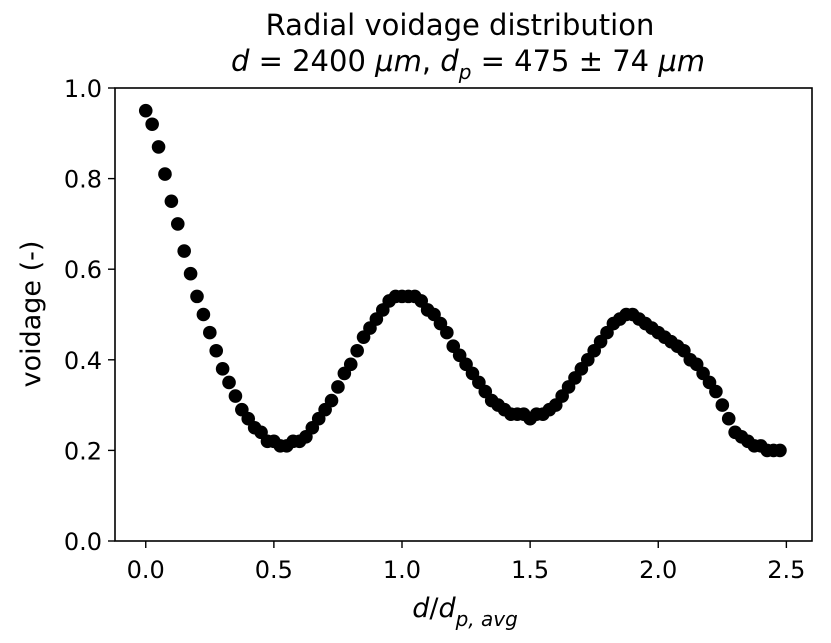 The width and height of the screenshot is (831, 643). I want to click on chart-subtitle: d = 2400 μm, dp = 475 ± 74 μm, so click(468, 64).